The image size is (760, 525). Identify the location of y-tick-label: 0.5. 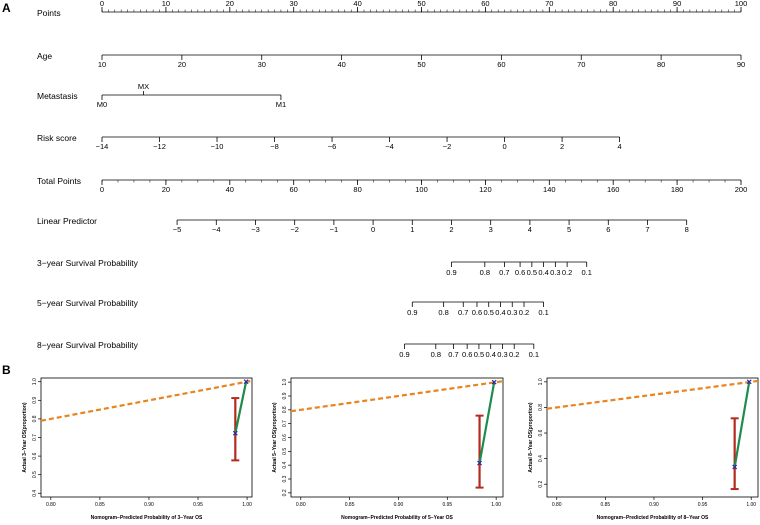
(285, 451).